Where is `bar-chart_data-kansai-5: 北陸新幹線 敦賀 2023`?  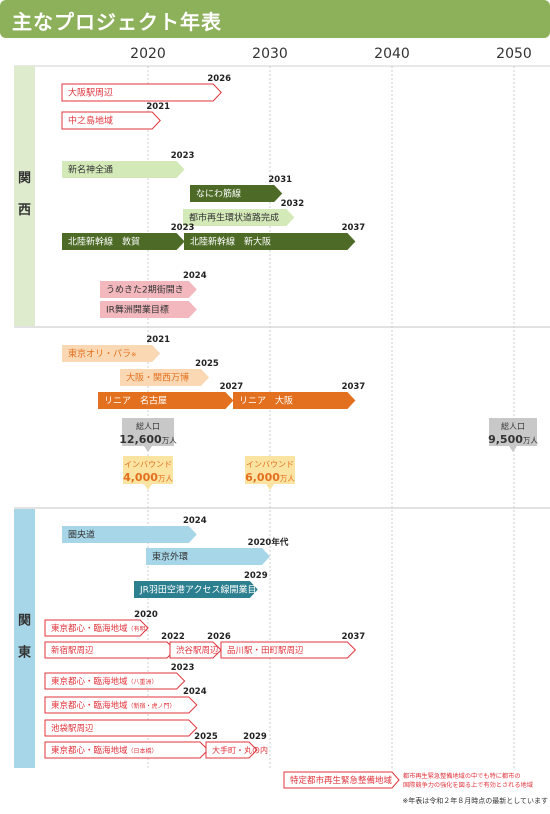
bar-chart_data-kansai-5: 北陸新幹線 敦賀 2023 is located at coordinates (128, 236).